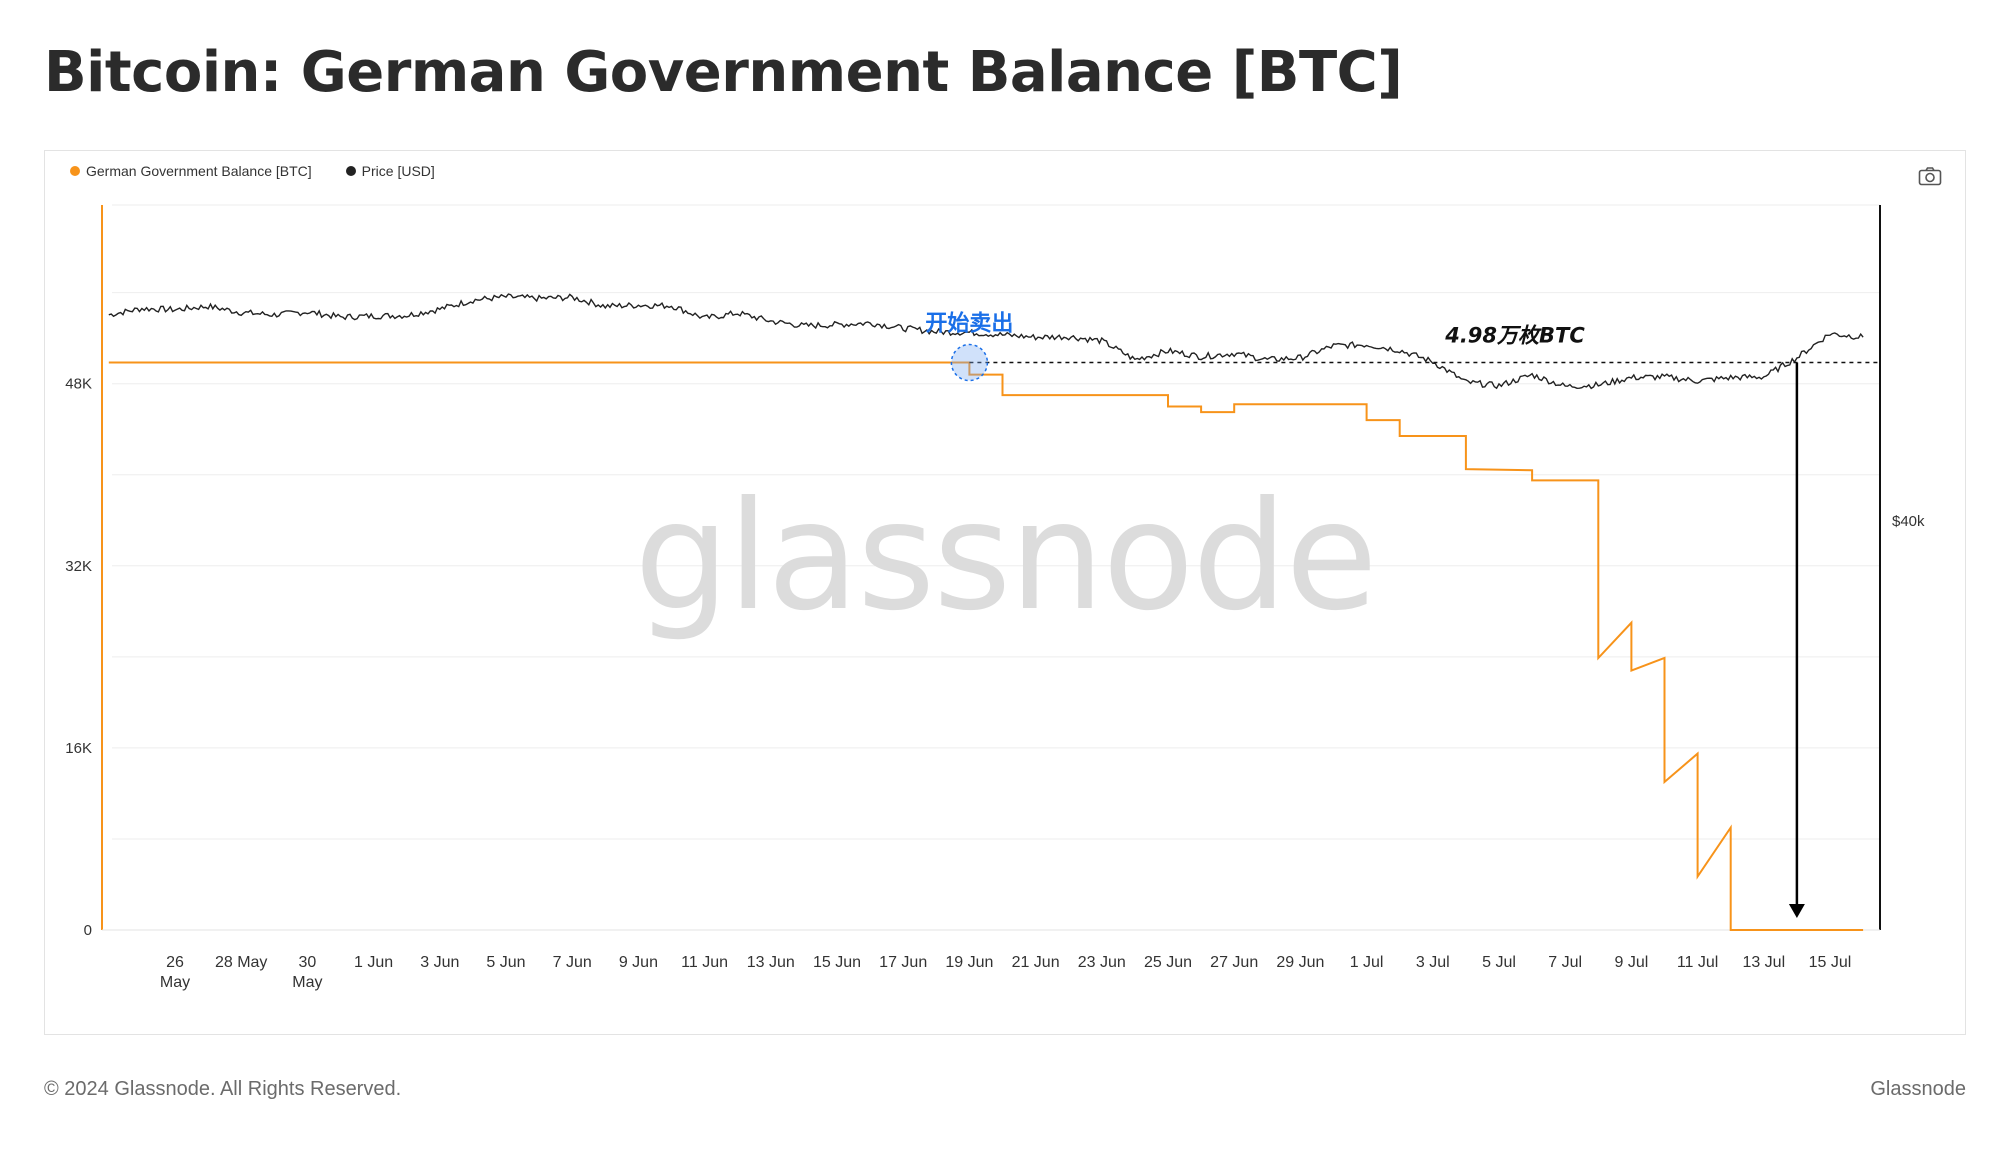 The height and width of the screenshot is (1152, 2000). Describe the element at coordinates (78, 566) in the screenshot. I see `y-tick-label-left: 32K` at that location.